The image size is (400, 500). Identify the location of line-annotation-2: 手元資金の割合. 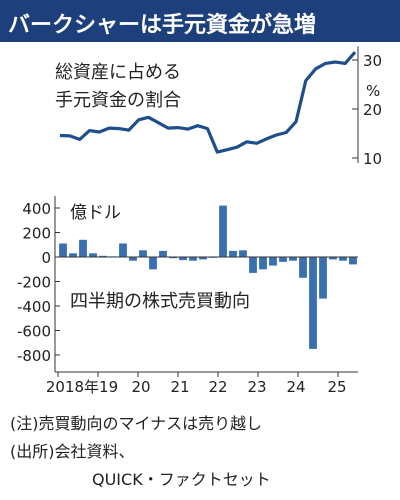
(118, 100).